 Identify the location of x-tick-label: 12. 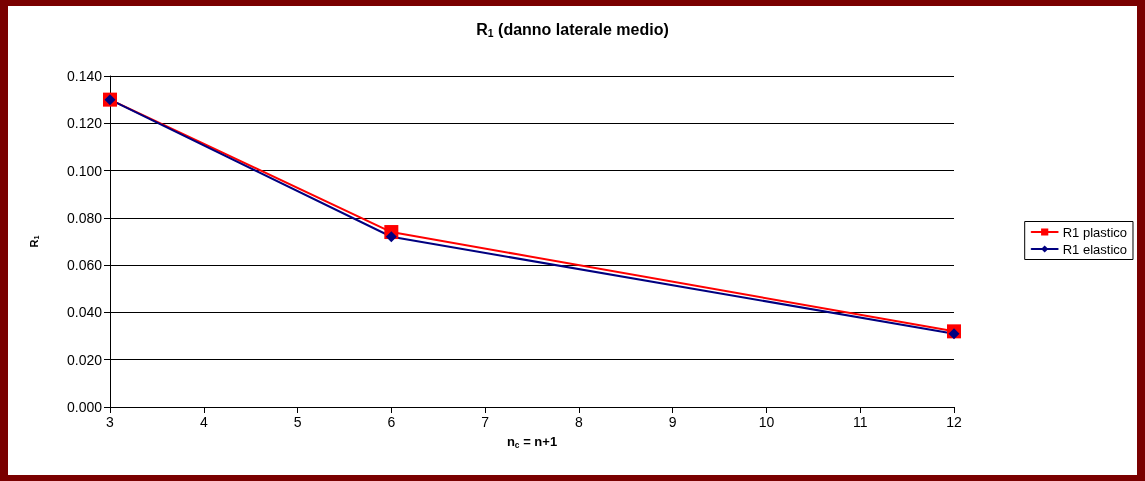
(954, 422).